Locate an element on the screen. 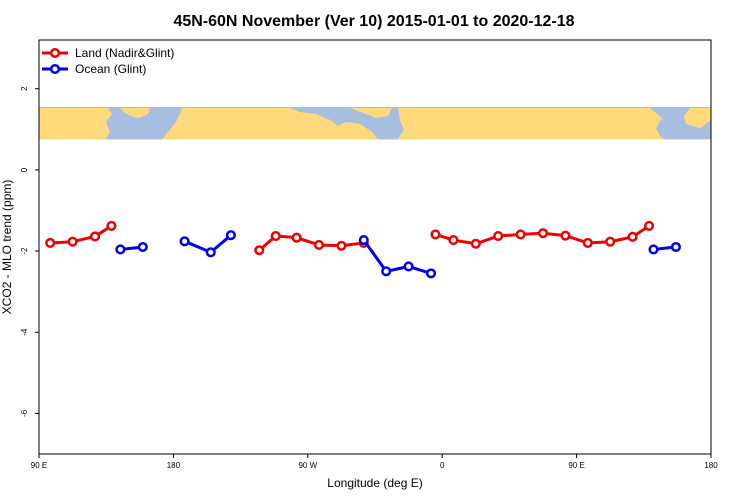 This screenshot has width=750, height=500. y-tick-label: -6 is located at coordinates (24, 413).